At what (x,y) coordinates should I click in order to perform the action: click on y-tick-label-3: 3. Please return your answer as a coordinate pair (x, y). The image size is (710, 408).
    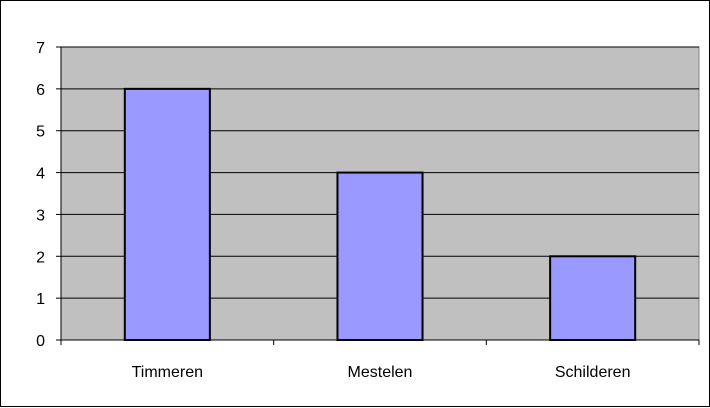
    Looking at the image, I should click on (40, 215).